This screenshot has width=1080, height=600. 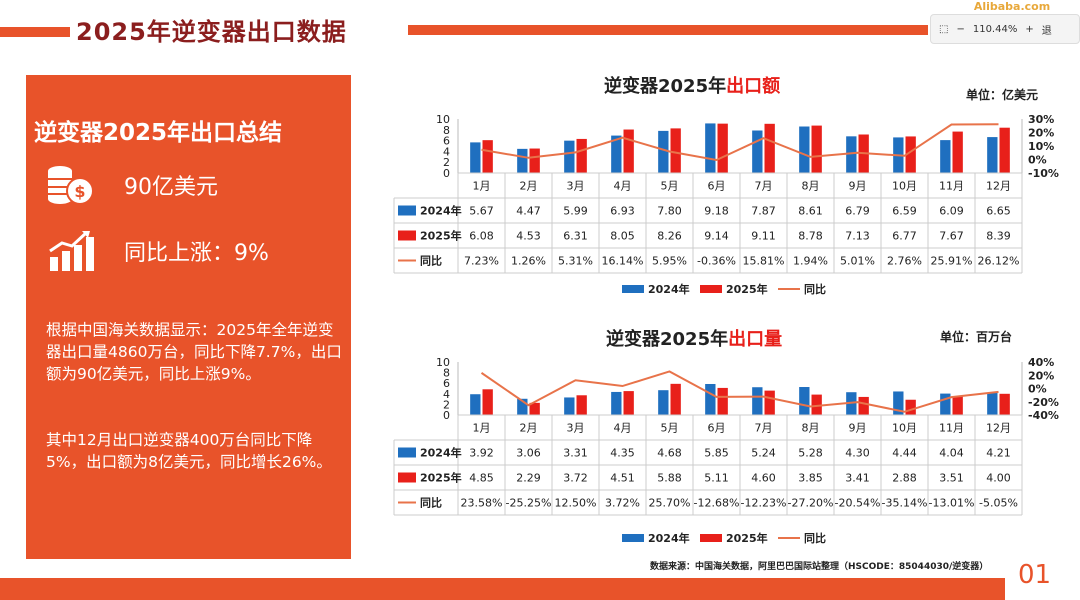 I want to click on export-value: 90亿美元, so click(x=171, y=187).